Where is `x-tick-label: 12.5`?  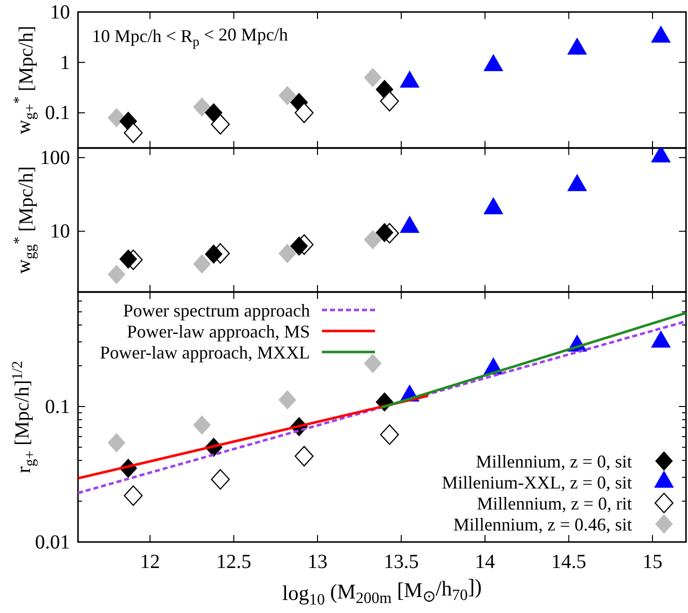 x-tick-label: 12.5 is located at coordinates (234, 562).